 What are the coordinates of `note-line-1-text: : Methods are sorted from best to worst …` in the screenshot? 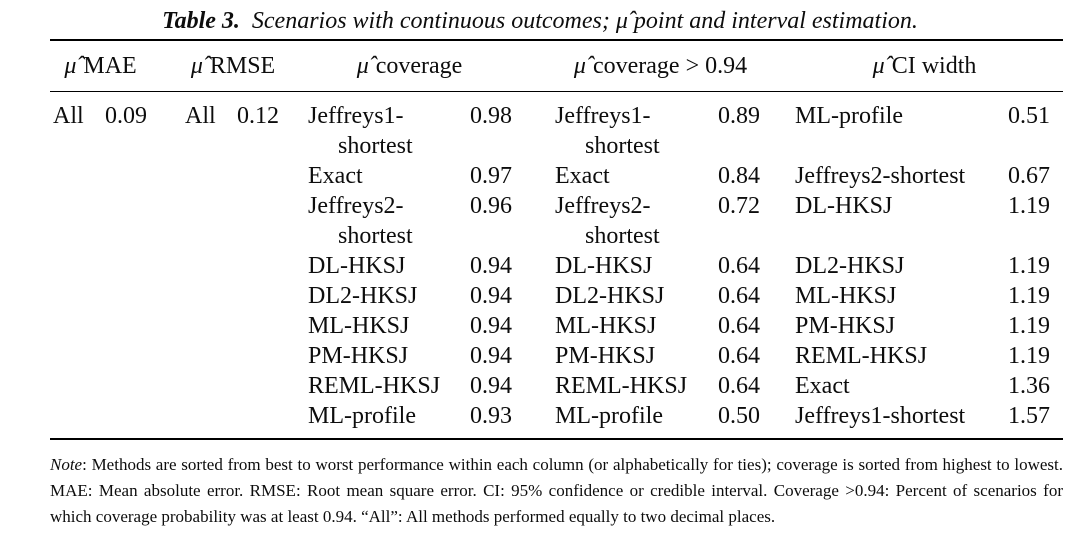 It's located at (572, 464).